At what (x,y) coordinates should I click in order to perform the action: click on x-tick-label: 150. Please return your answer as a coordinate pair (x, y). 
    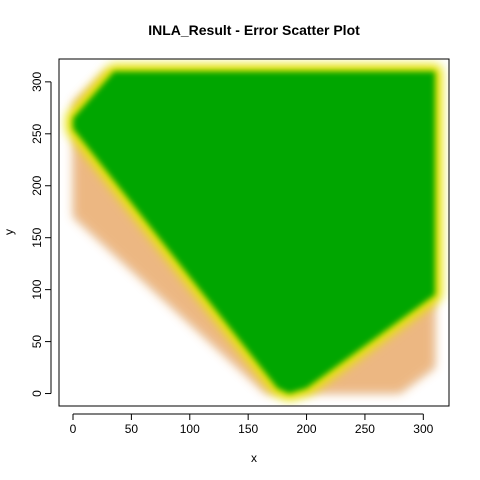
    Looking at the image, I should click on (248, 429).